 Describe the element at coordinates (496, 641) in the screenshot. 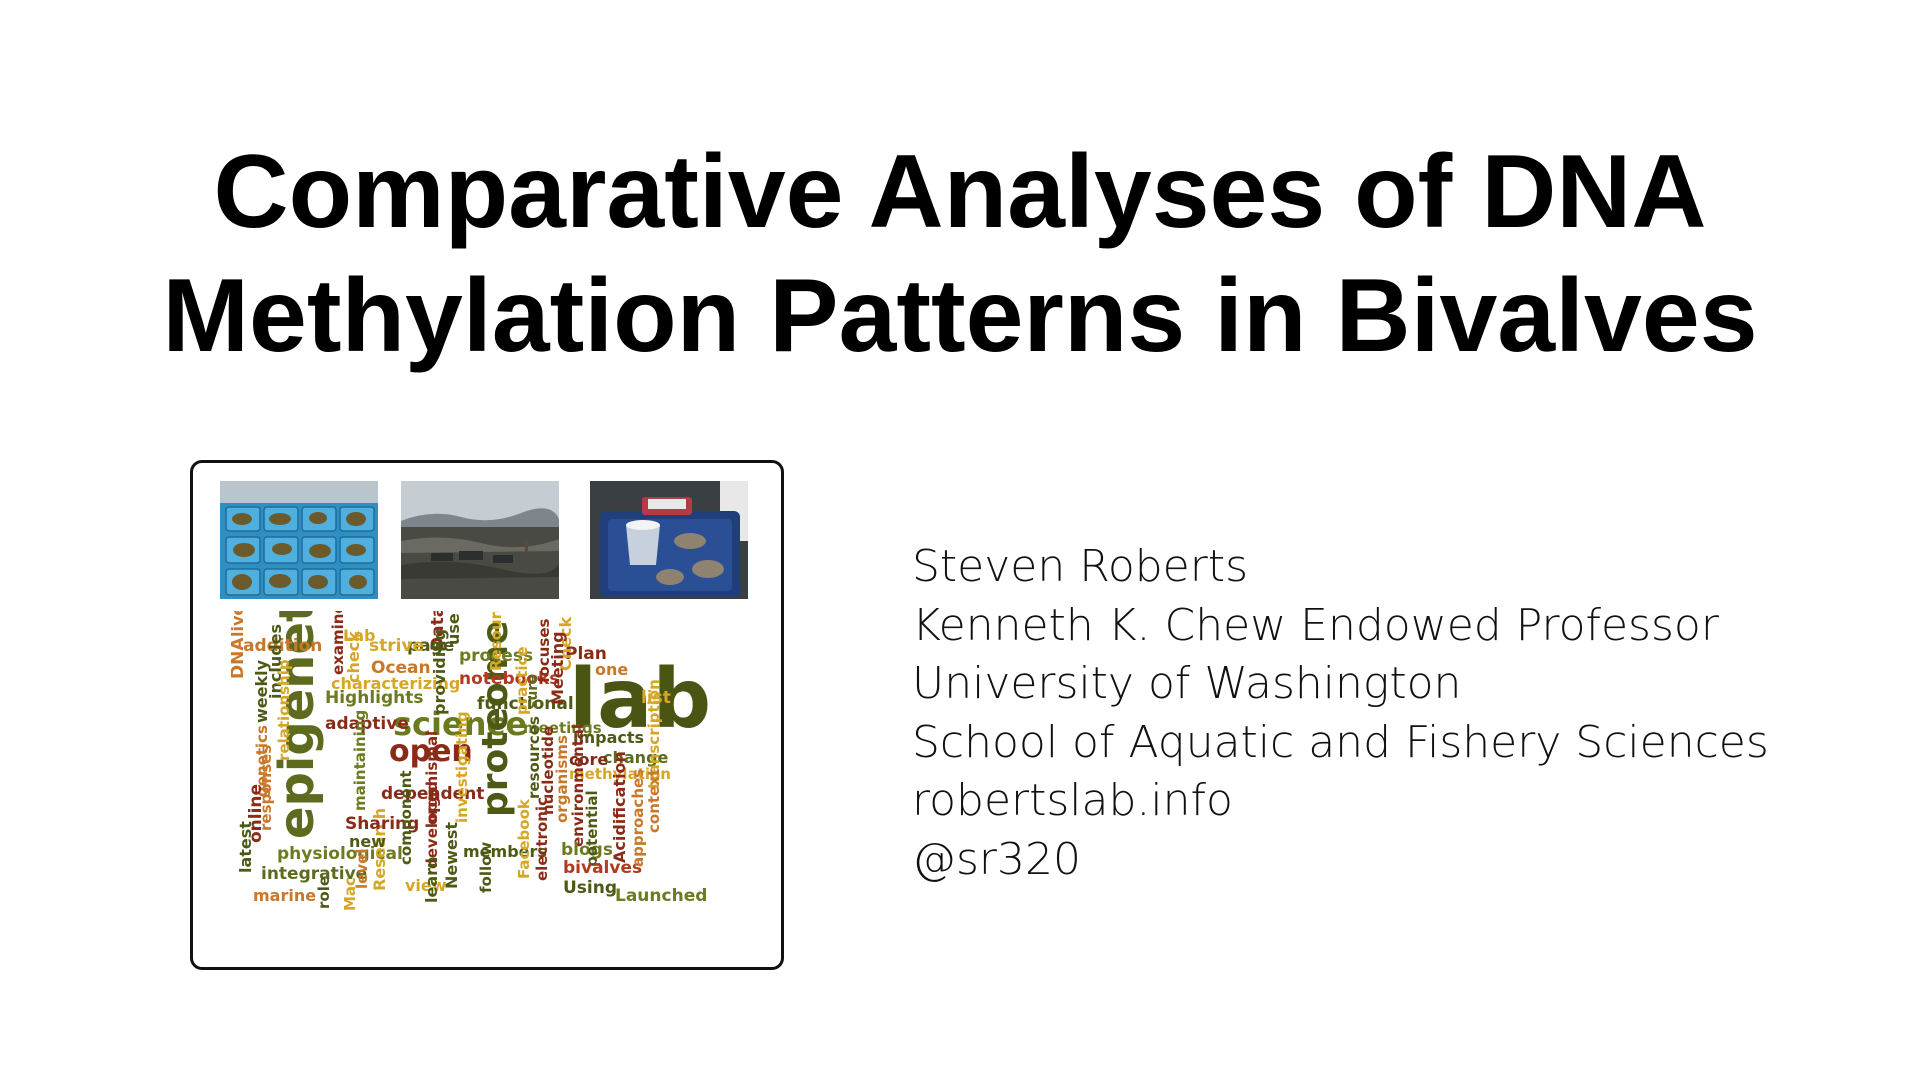

I see `word-cloud-word: Resource` at that location.